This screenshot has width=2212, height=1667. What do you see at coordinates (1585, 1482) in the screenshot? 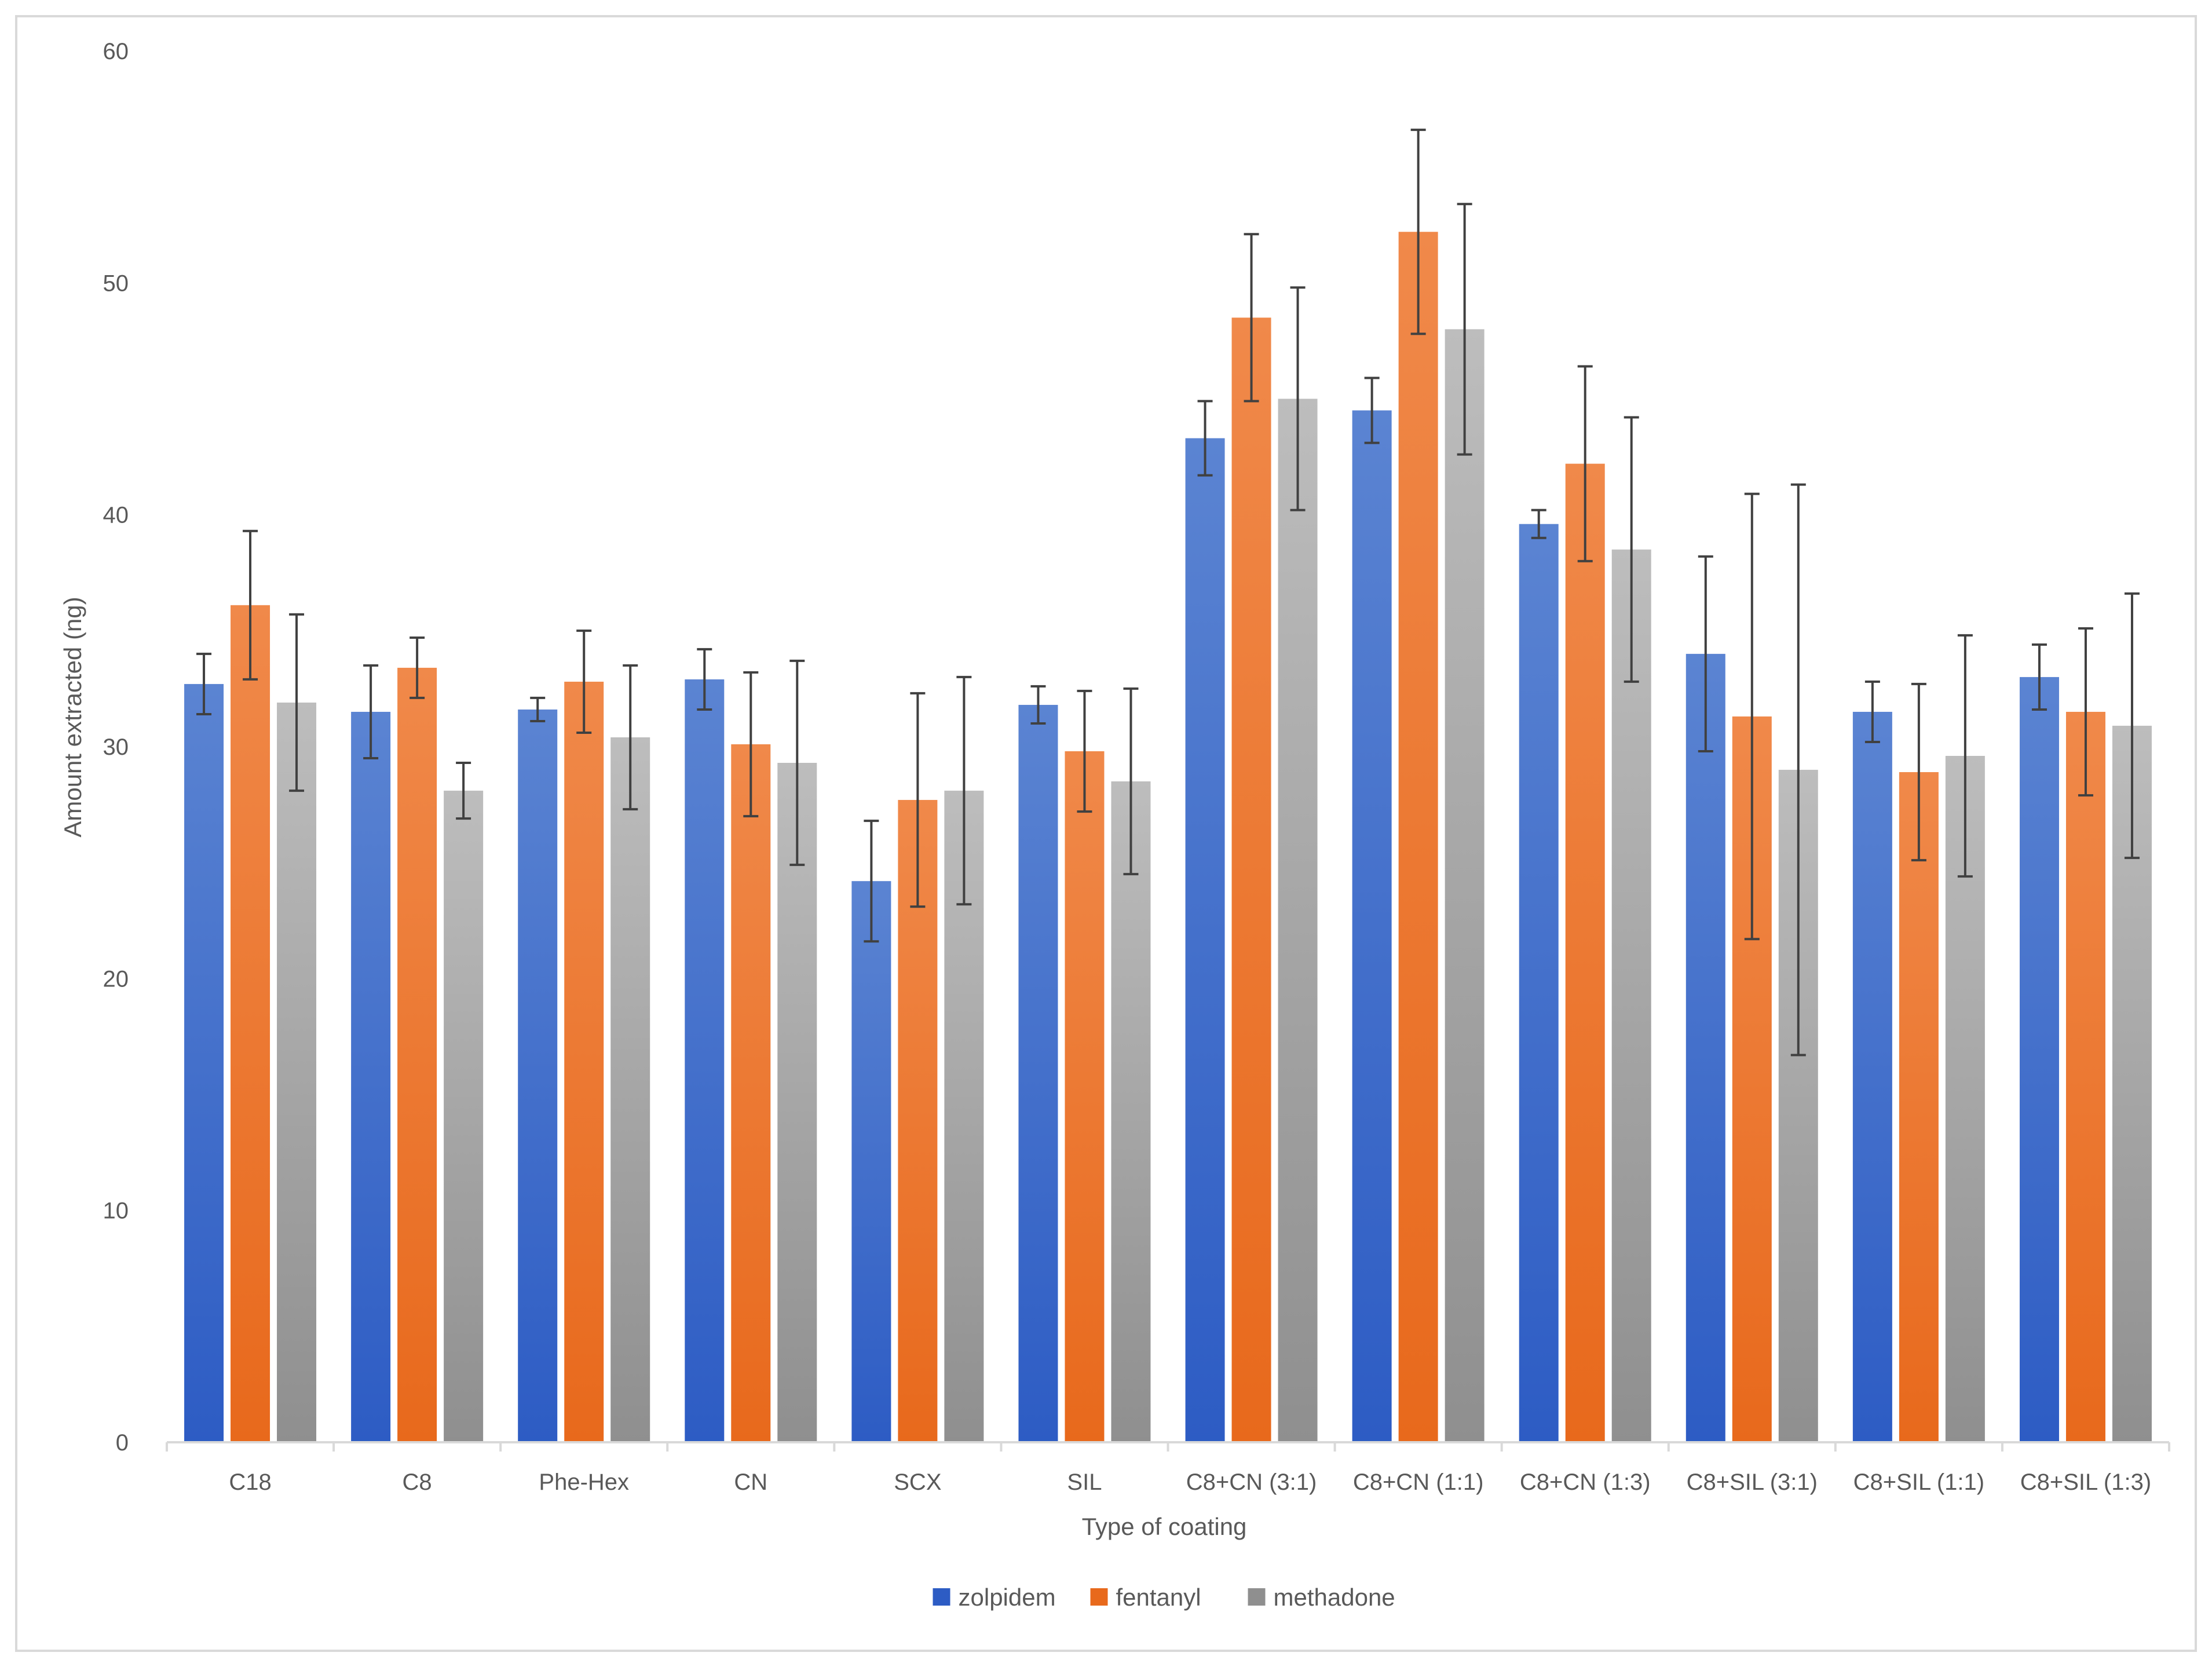
I see `x-tick-label: C8+CN (1:3)` at bounding box center [1585, 1482].